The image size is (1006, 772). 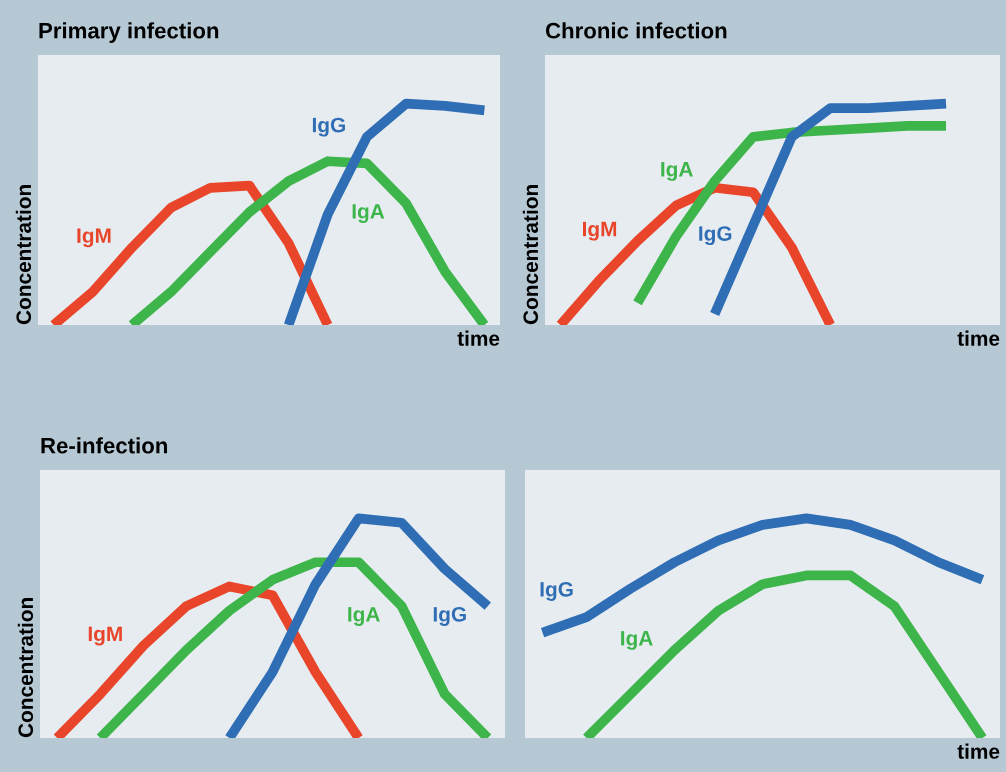 I want to click on chart-title: Chronic infection, so click(x=636, y=30).